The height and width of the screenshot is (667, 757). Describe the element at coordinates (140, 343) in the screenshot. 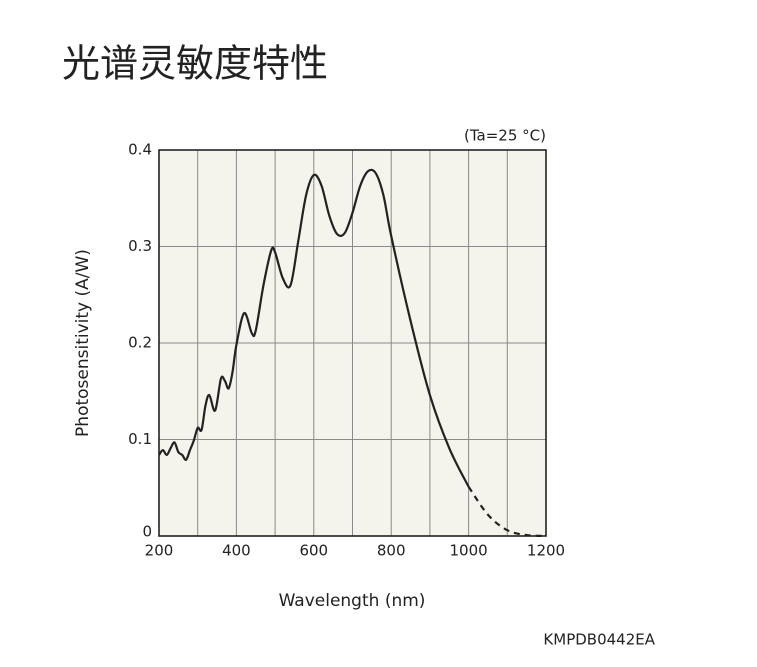

I see `y-tick-label: 0.2` at that location.